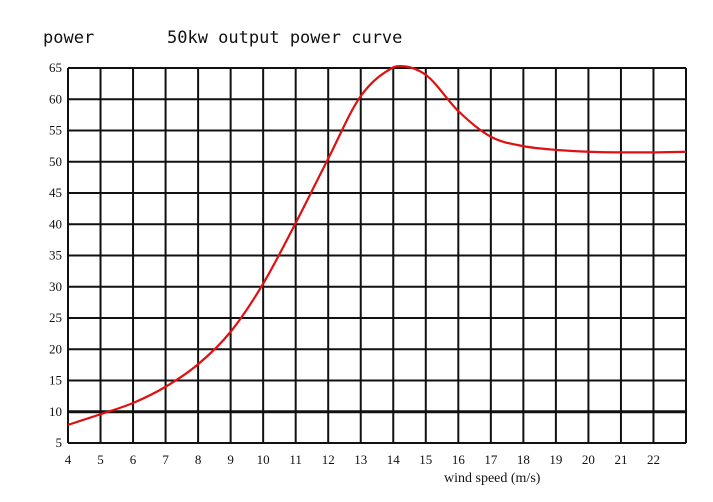 This screenshot has width=713, height=502. I want to click on y-tick-label: 55, so click(55, 130).